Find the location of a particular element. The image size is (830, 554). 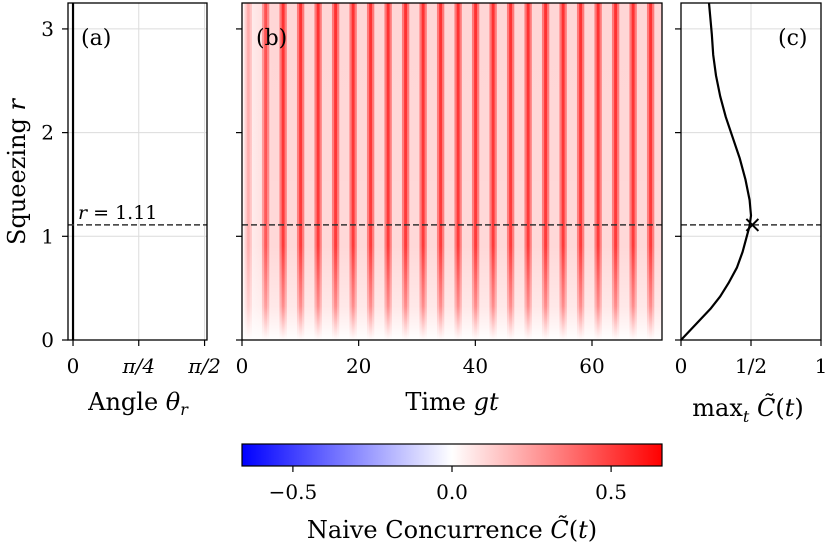

panel-b-x-tick-label: 0 is located at coordinates (242, 366).